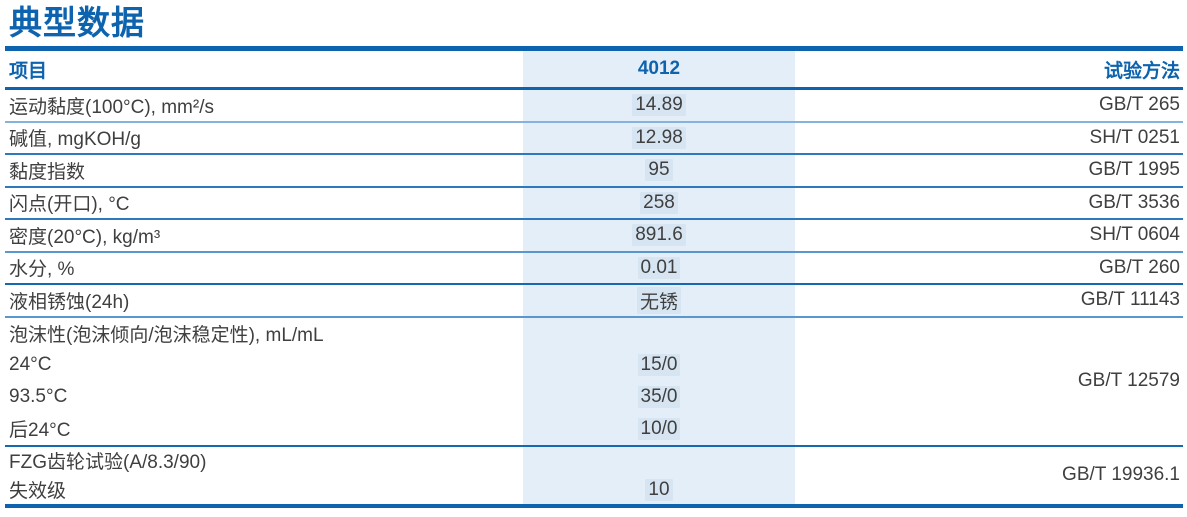 The image size is (1187, 517). What do you see at coordinates (166, 335) in the screenshot?
I see `foam-item-title: 泡沫性(泡沫倾向/泡沫稳定性), mL/mL` at bounding box center [166, 335].